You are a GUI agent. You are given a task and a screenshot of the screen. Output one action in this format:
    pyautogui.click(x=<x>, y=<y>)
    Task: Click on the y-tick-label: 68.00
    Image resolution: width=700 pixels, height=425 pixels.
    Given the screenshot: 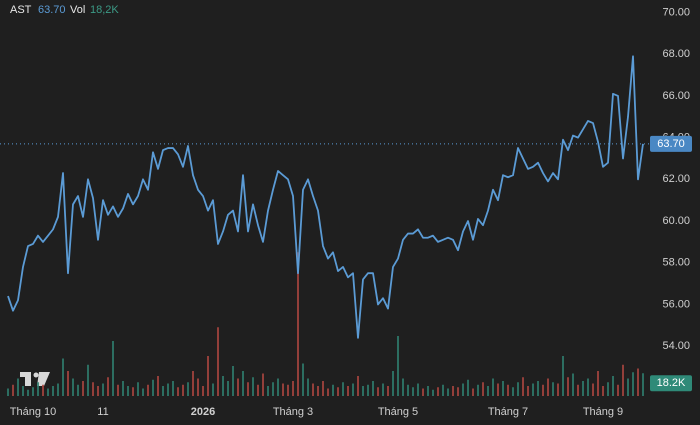 What is the action you would take?
    pyautogui.click(x=676, y=54)
    